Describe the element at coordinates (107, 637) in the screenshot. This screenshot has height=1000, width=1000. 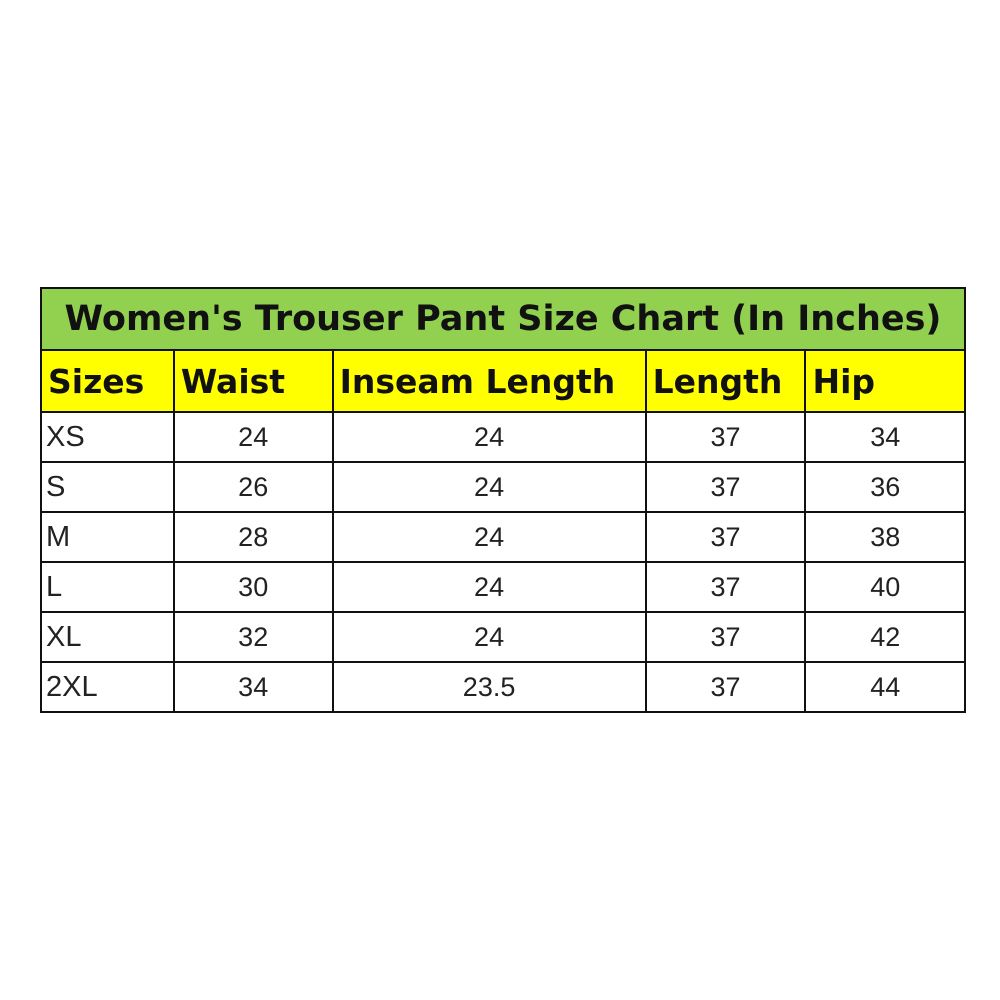
I see `size-cell: XL` at that location.